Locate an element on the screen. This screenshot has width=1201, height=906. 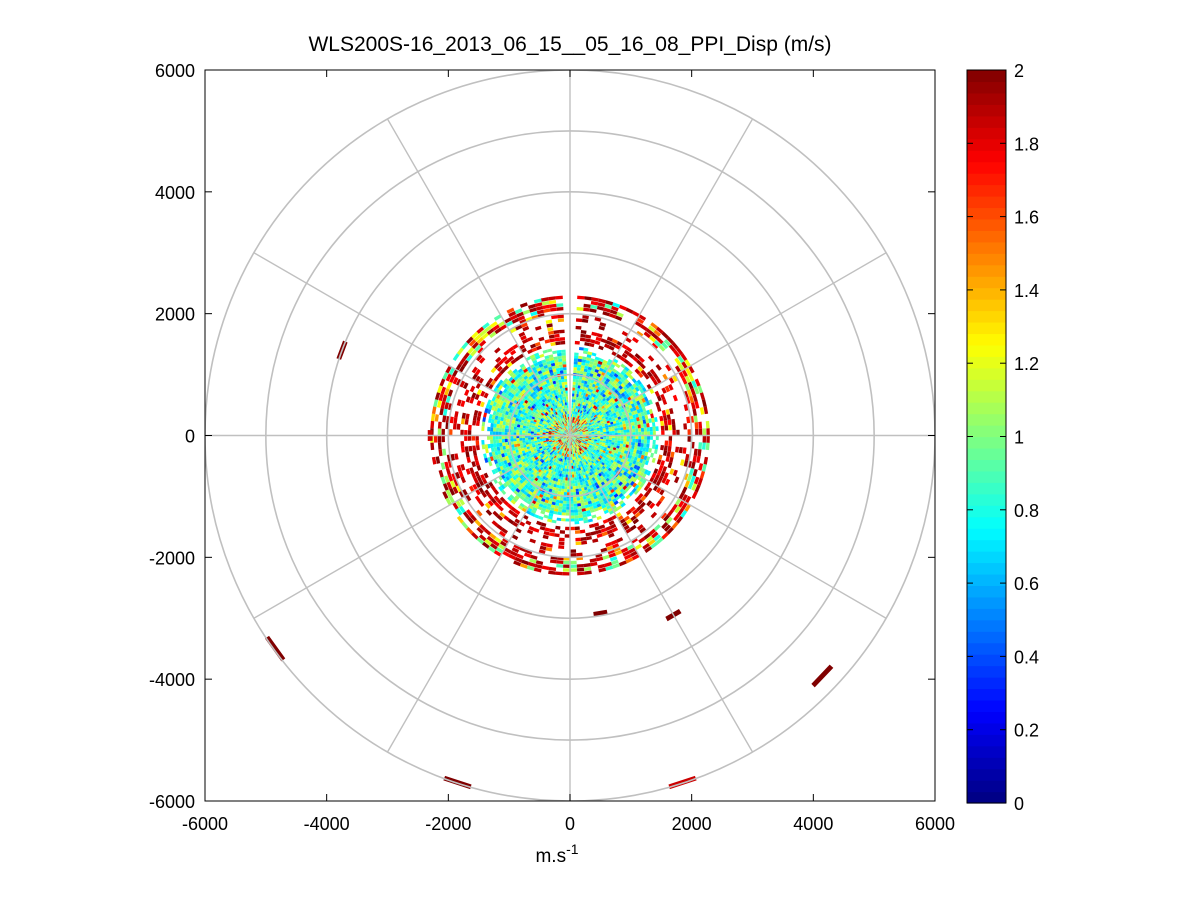
y-tick-label: 6000 is located at coordinates (175, 71).